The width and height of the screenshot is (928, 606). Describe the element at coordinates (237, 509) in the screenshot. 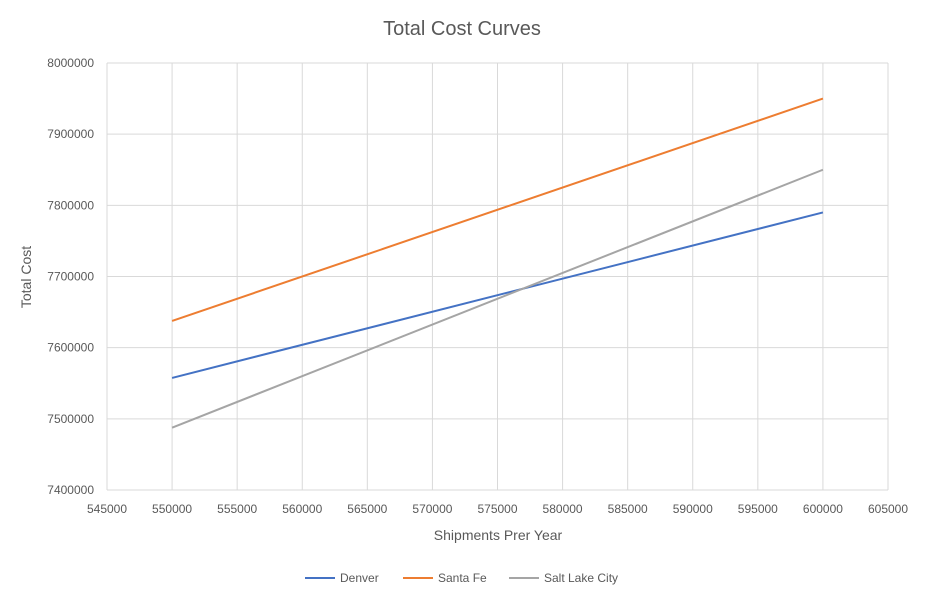

I see `x-tick-label: 555000` at that location.